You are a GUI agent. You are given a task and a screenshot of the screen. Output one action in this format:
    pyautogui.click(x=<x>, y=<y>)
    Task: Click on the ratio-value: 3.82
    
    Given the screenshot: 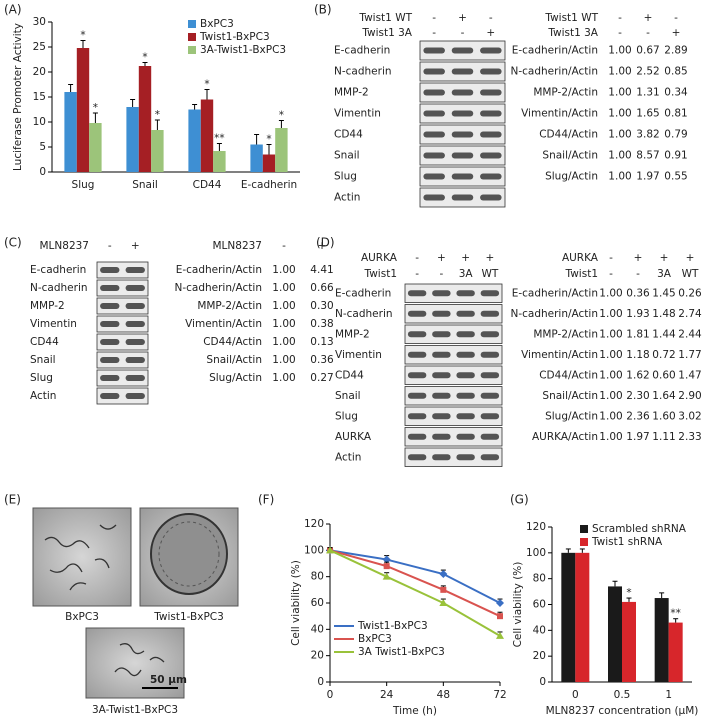 What is the action you would take?
    pyautogui.click(x=647, y=135)
    